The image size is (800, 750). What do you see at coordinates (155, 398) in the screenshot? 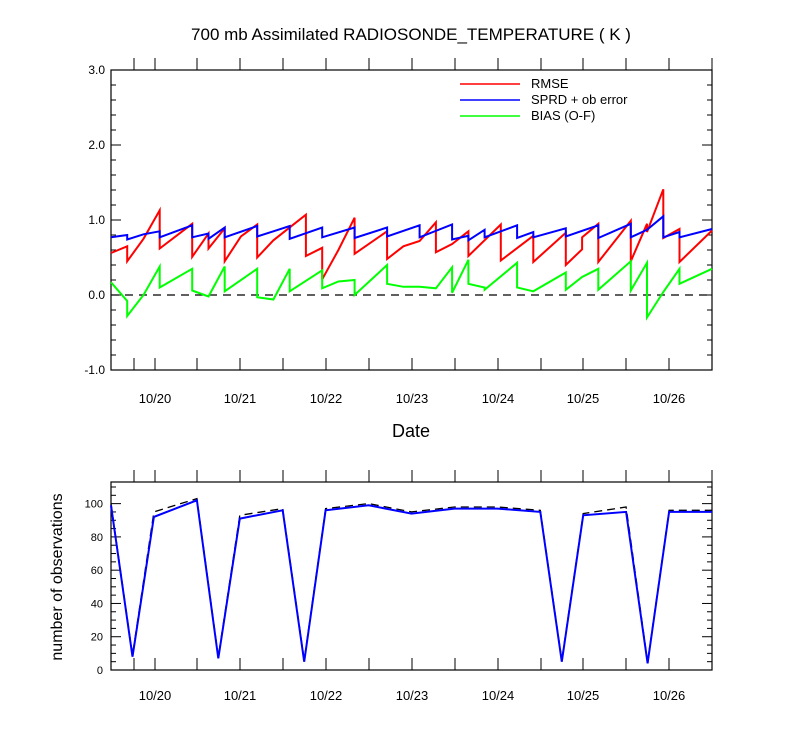
I see `top-x-tick-label: 10/20` at bounding box center [155, 398].